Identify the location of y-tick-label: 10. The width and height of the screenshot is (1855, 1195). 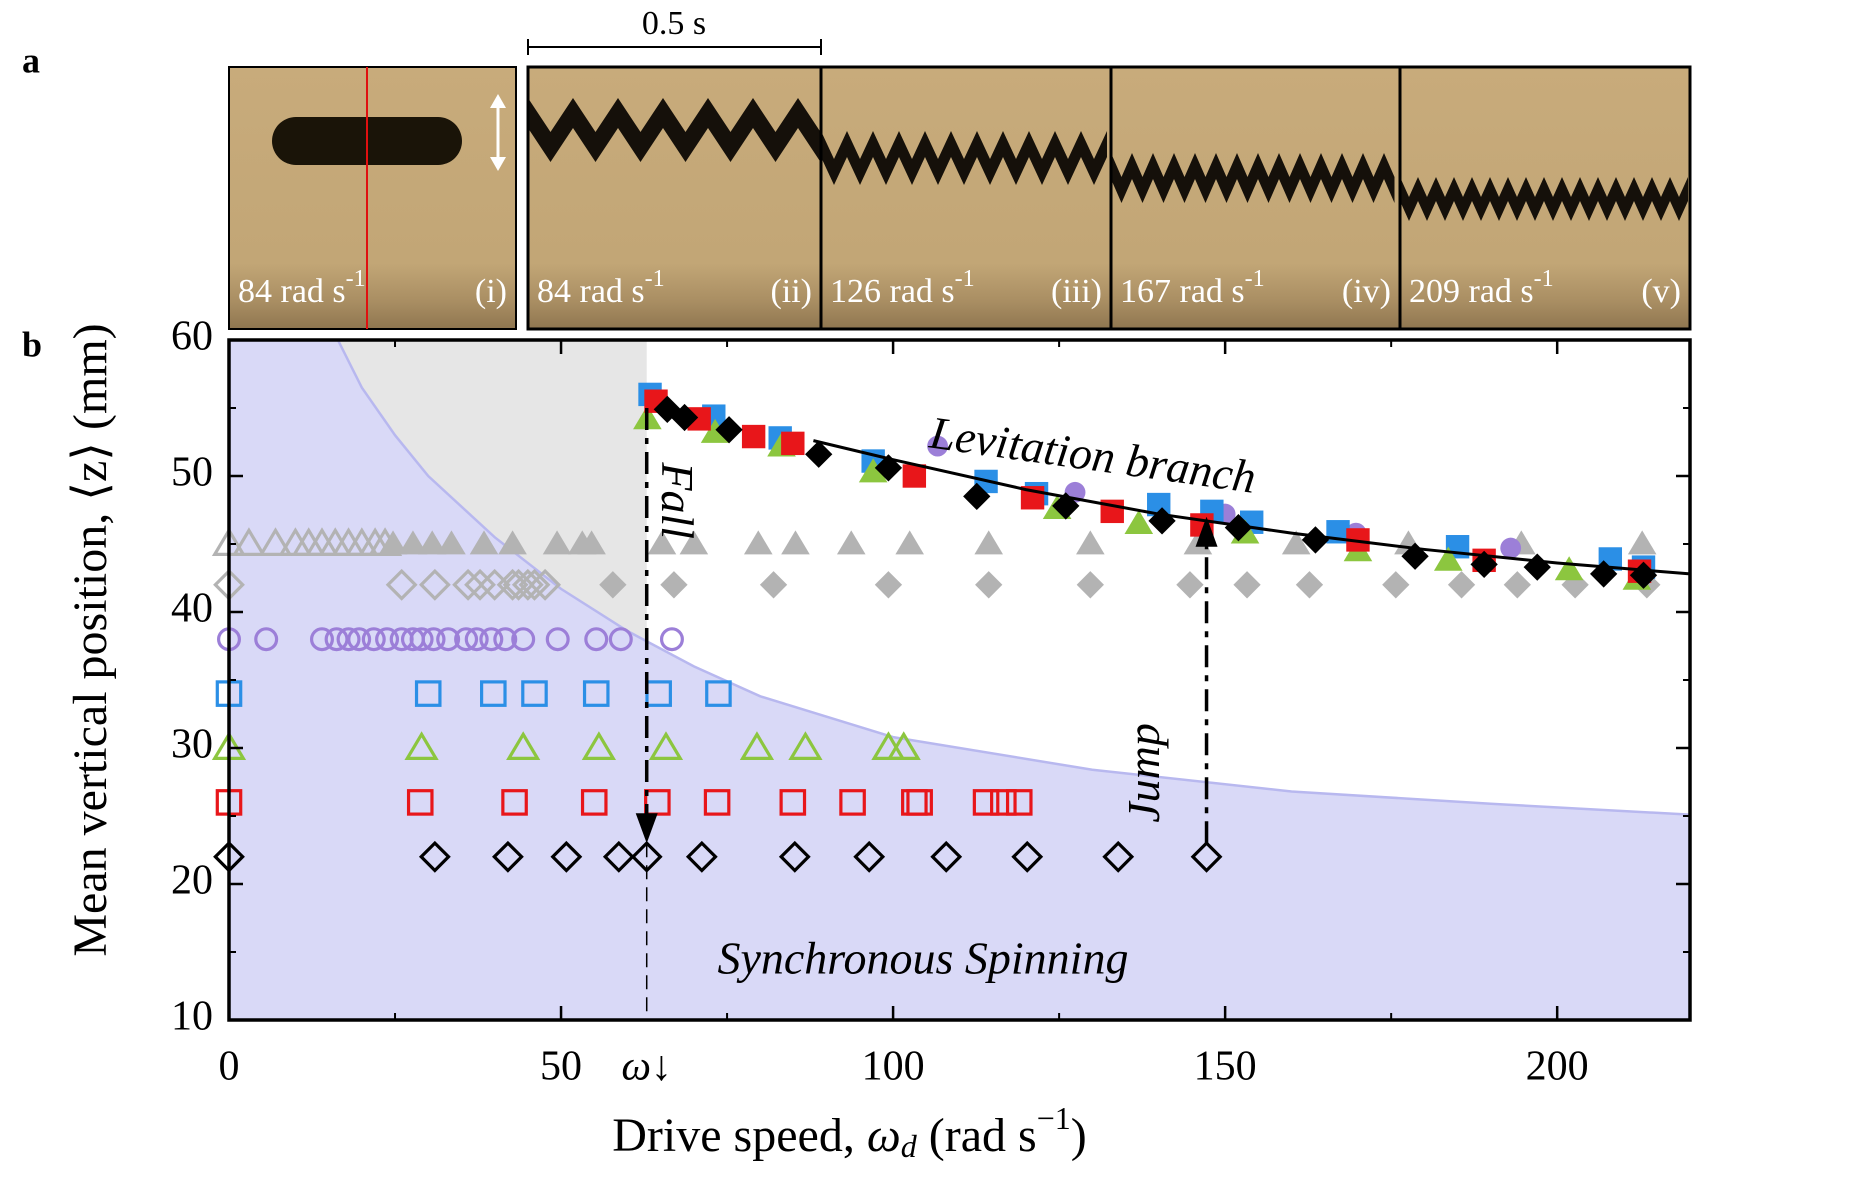
(192, 1017).